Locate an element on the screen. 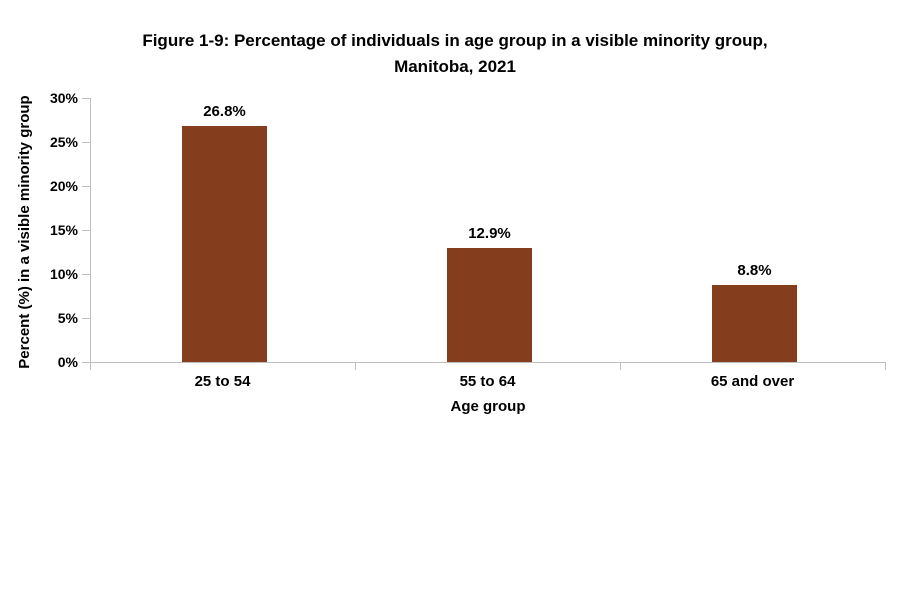 The height and width of the screenshot is (600, 900). y-tick-label-15: 15% is located at coordinates (63, 230).